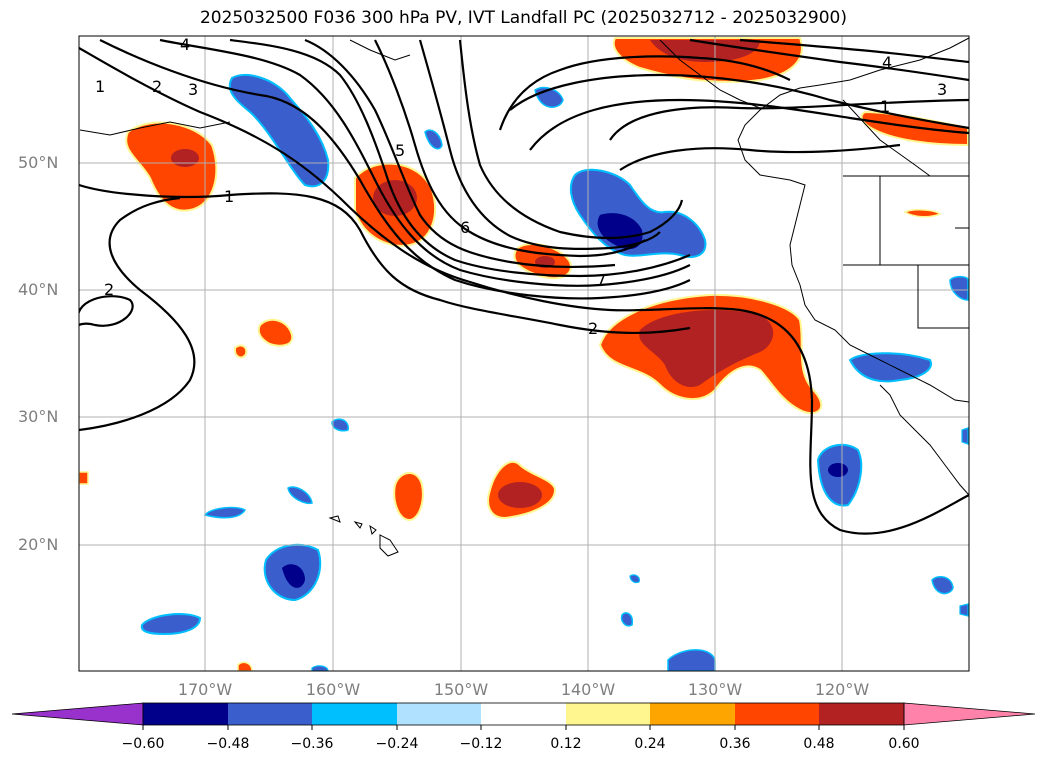 The height and width of the screenshot is (765, 1047). I want to click on colorbar-tick-label: 0.36, so click(735, 744).